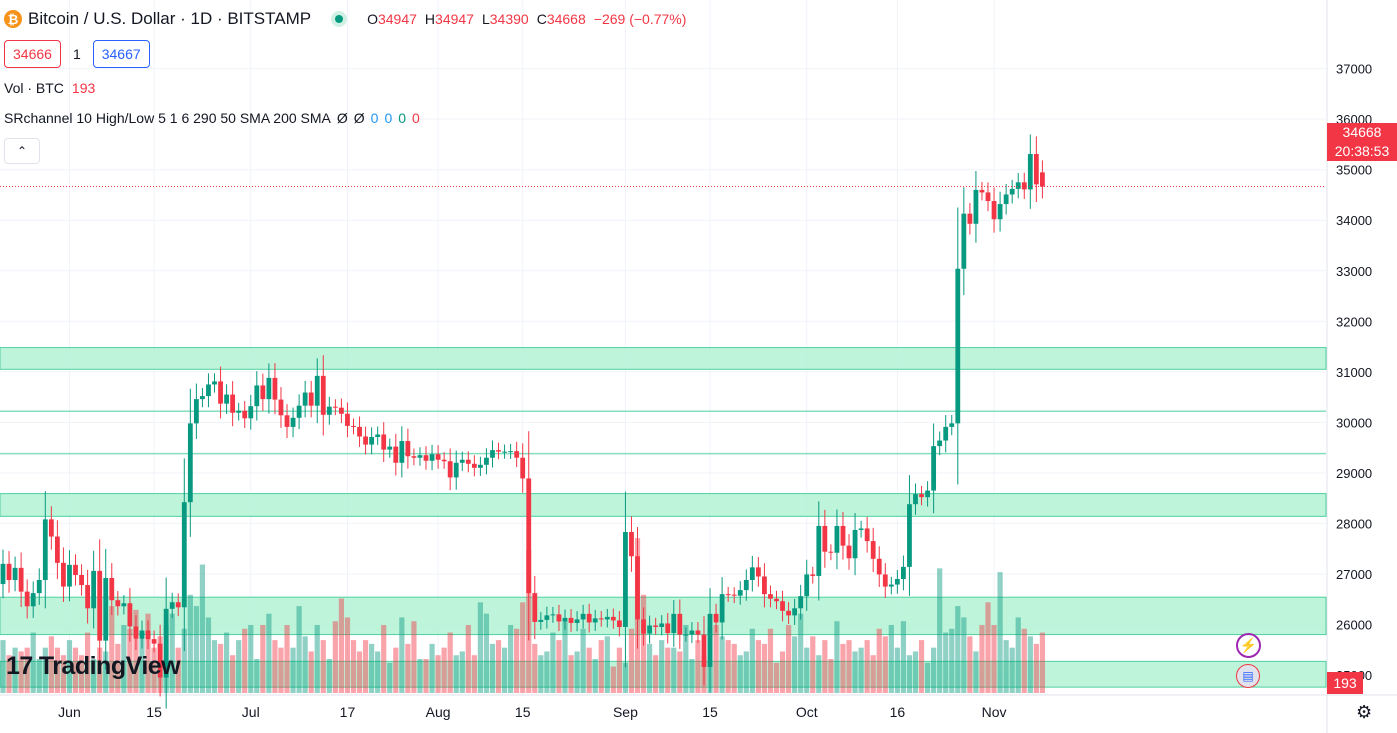  I want to click on volume-legend: Vol · BTC 193, so click(49, 88).